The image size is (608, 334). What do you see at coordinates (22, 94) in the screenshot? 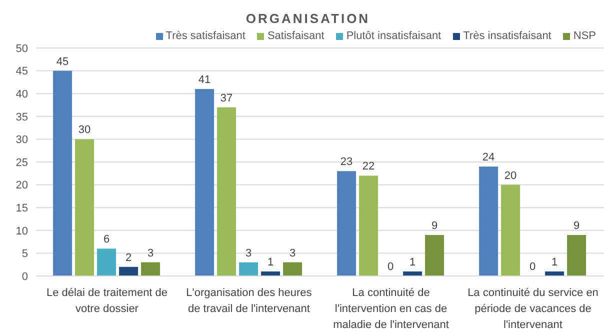
I see `y-tick-label: 40` at bounding box center [22, 94].